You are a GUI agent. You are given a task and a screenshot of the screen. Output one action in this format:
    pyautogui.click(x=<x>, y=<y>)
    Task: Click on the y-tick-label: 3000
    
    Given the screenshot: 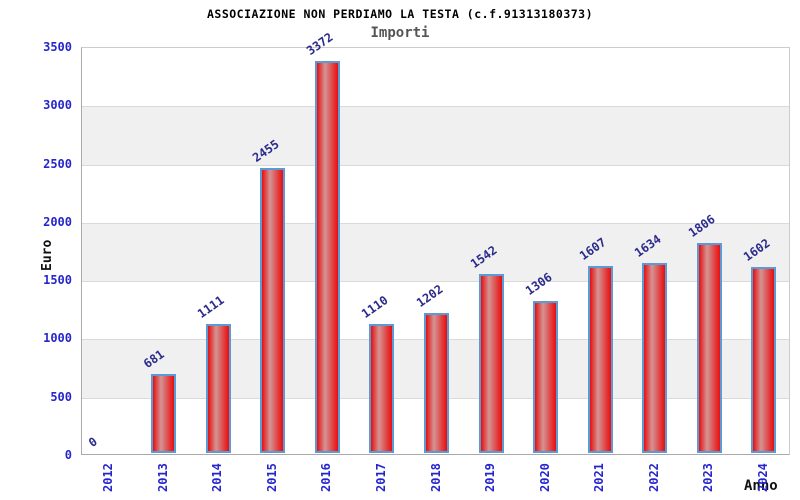 What is the action you would take?
    pyautogui.click(x=57, y=105)
    